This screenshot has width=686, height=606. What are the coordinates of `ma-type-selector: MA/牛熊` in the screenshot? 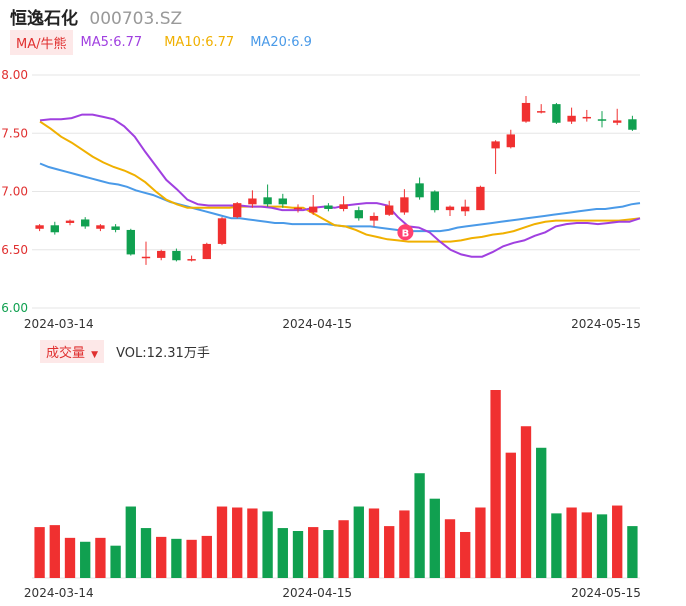 It's located at (41, 42).